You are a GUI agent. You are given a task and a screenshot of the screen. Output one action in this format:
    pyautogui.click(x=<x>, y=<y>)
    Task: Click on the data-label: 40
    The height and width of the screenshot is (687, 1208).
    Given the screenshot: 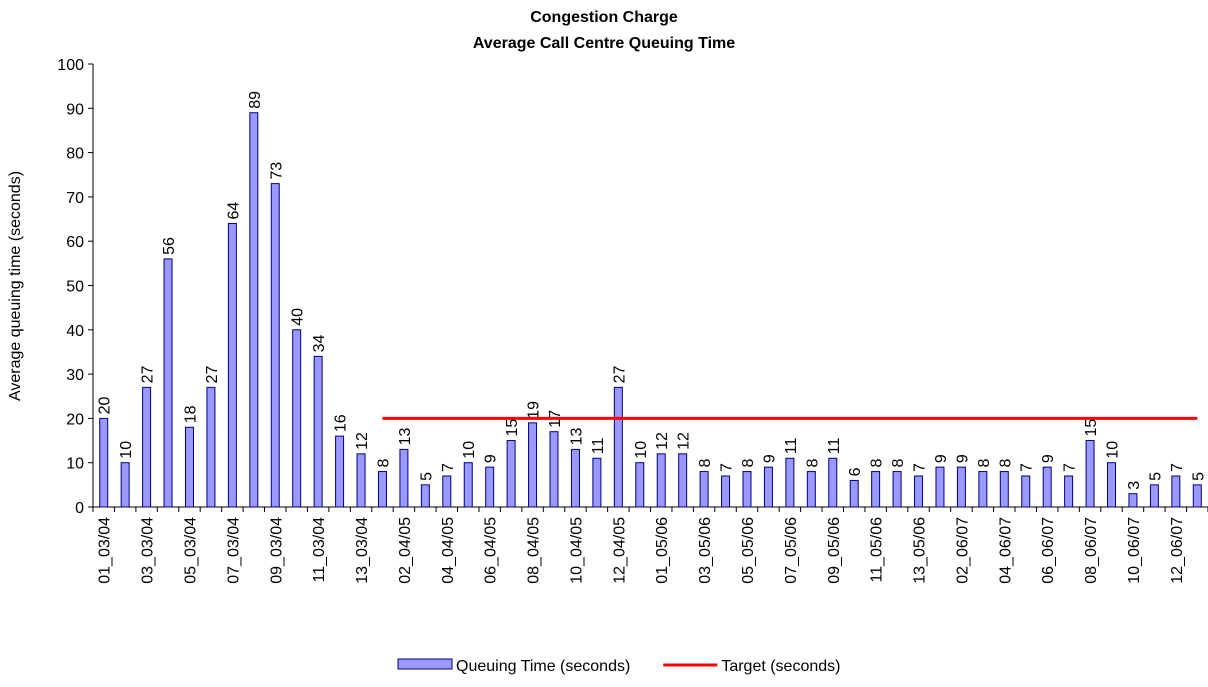 What is the action you would take?
    pyautogui.click(x=298, y=317)
    